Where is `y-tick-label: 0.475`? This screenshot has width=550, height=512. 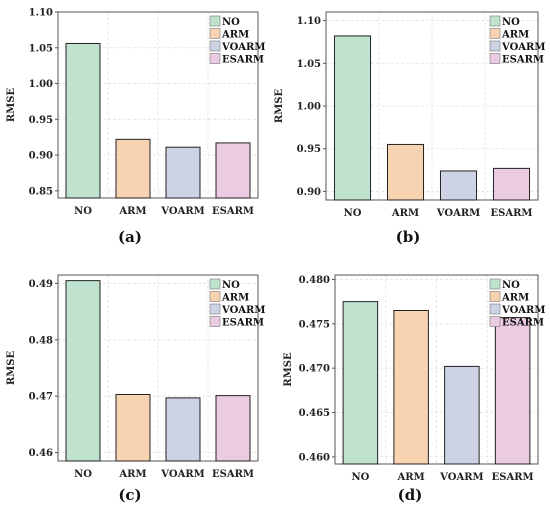 y-tick-label: 0.475 is located at coordinates (314, 324).